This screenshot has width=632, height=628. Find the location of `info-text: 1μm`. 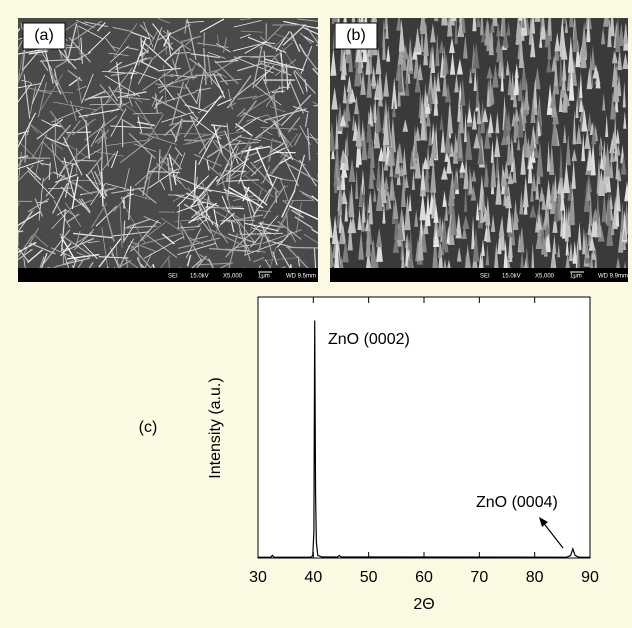

info-text: 1μm is located at coordinates (264, 277).